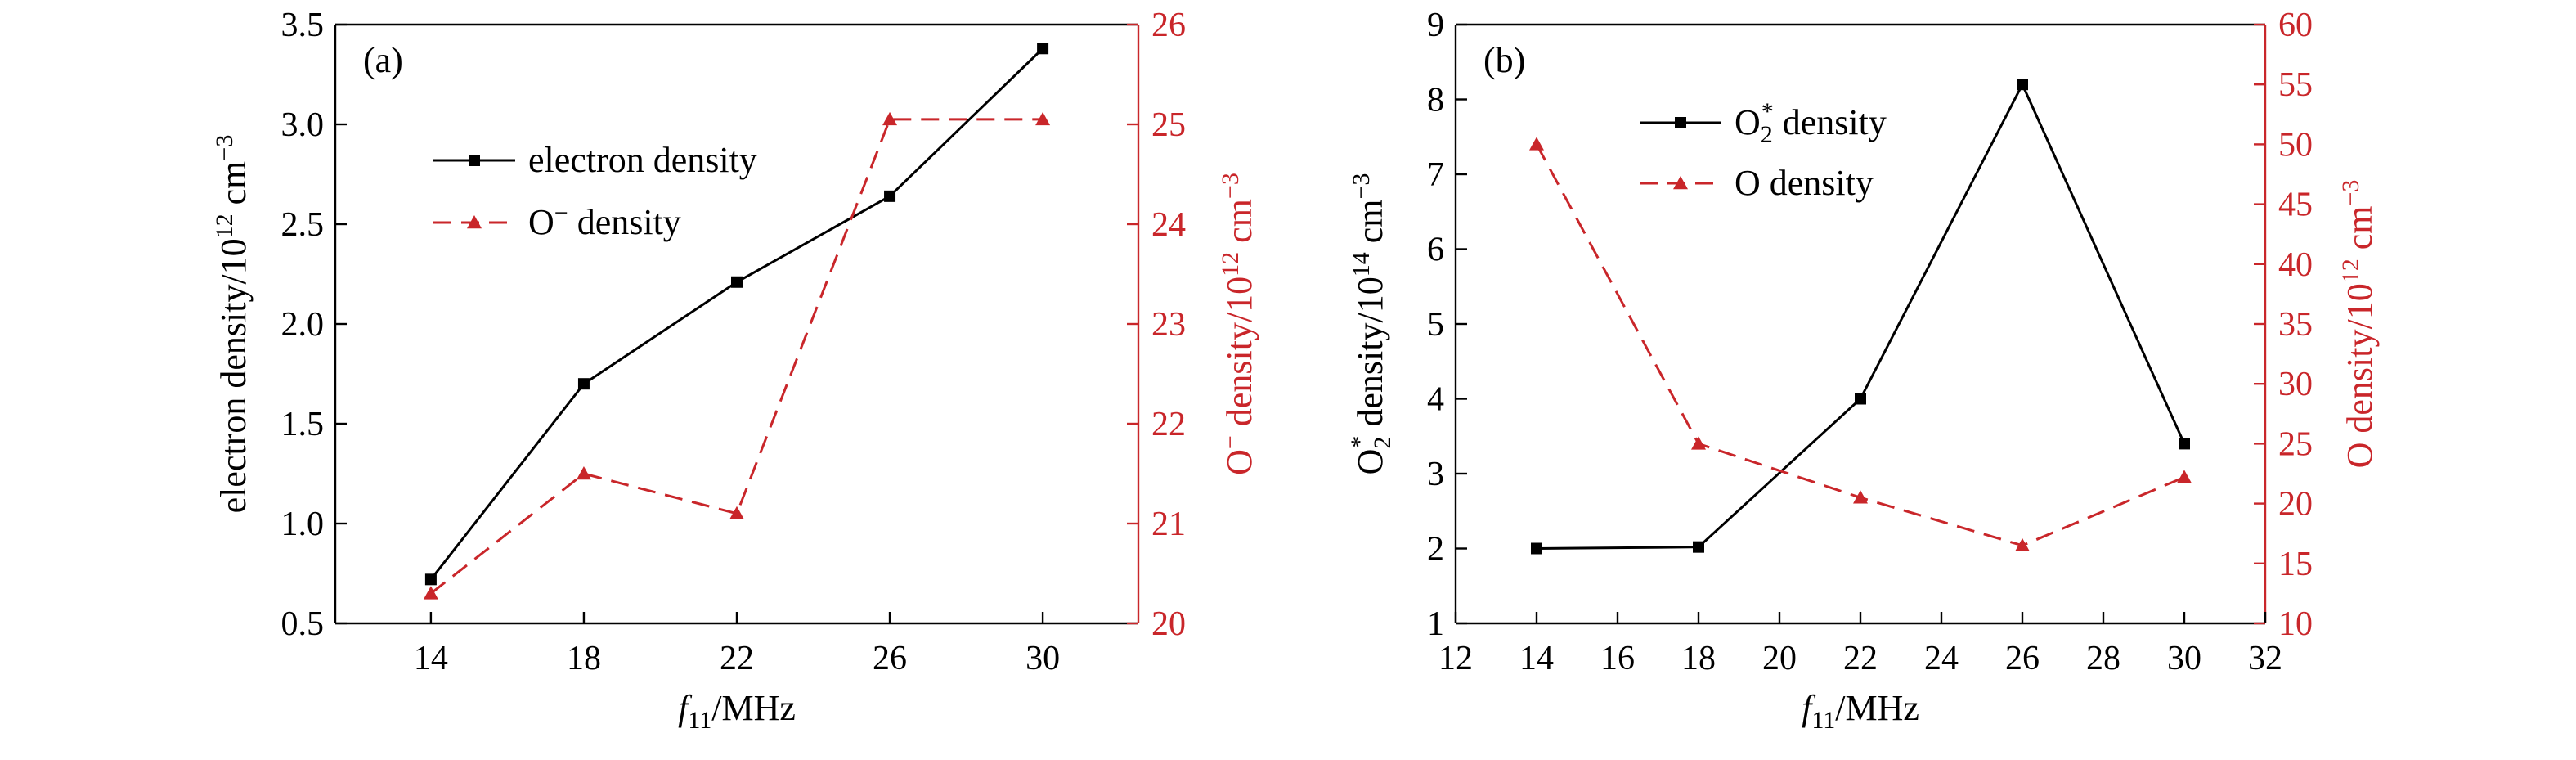 This screenshot has height=760, width=2576. What do you see at coordinates (1043, 658) in the screenshot?
I see `panel-a-x-tick-label: 30` at bounding box center [1043, 658].